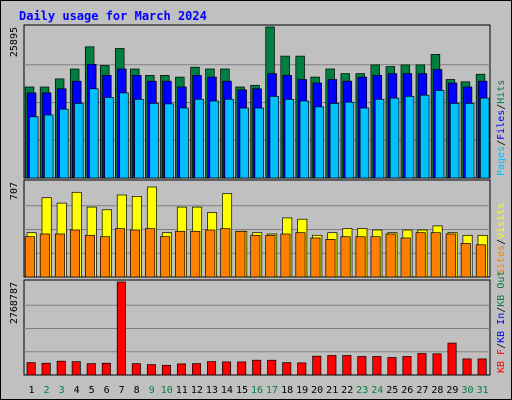 The height and width of the screenshot is (400, 512). Describe the element at coordinates (182, 390) in the screenshot. I see `x-tick-label: 11` at that location.